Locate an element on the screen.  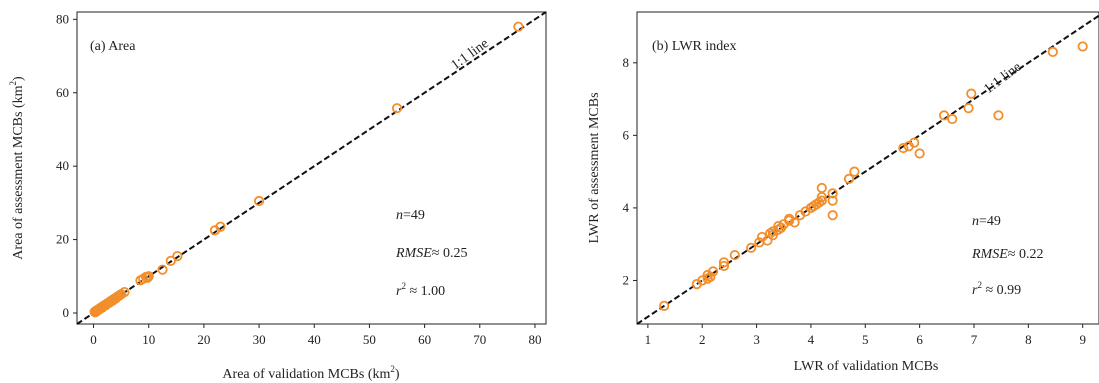
panel-a-one-to-one-label: 1:1 line is located at coordinates (470, 54).